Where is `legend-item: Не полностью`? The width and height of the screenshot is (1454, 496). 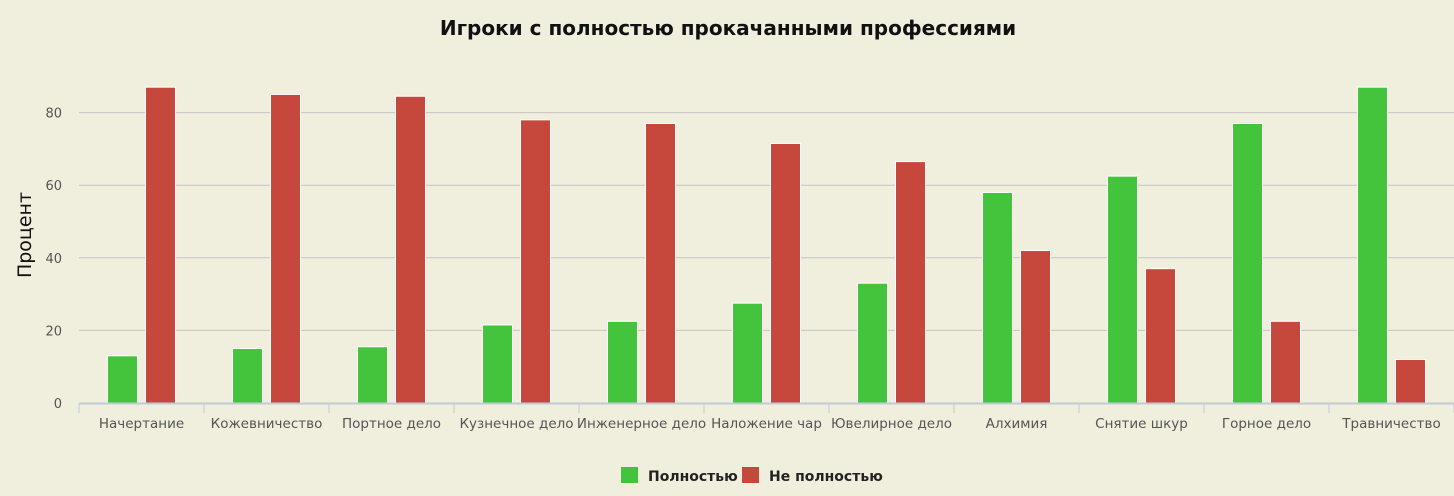
legend-item: Не полностью is located at coordinates (812, 476).